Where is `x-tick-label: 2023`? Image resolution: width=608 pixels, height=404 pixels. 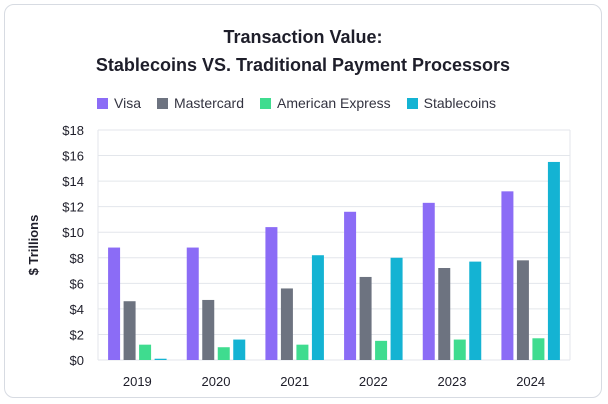 x-tick-label: 2023 is located at coordinates (452, 381).